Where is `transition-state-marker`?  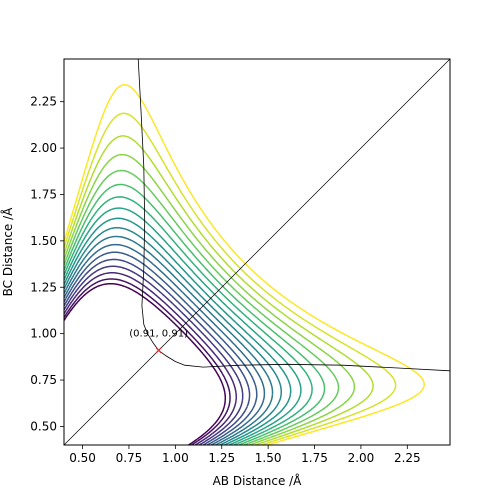 transition-state-marker is located at coordinates (158, 350).